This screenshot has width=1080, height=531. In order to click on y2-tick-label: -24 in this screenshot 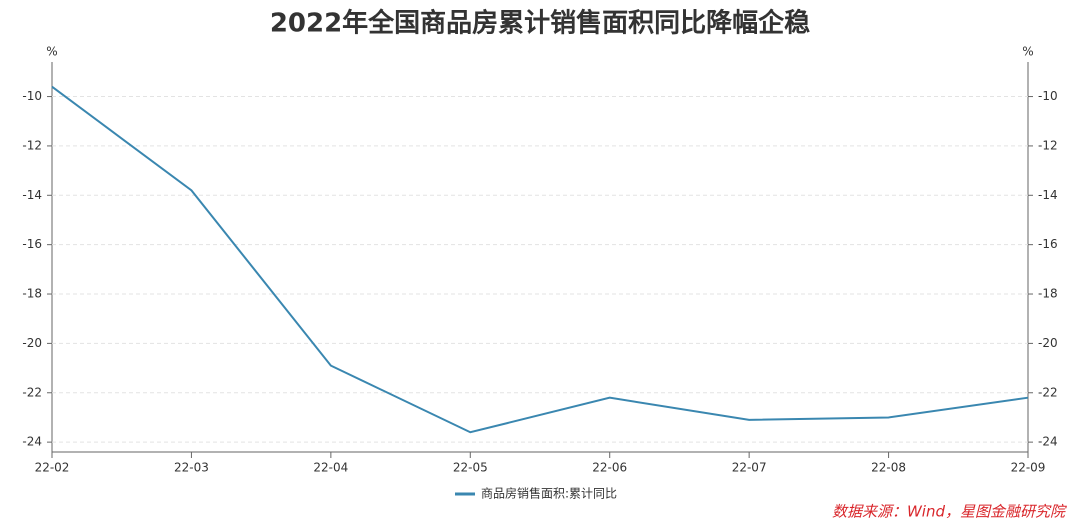, I will do `click(1048, 442)`.